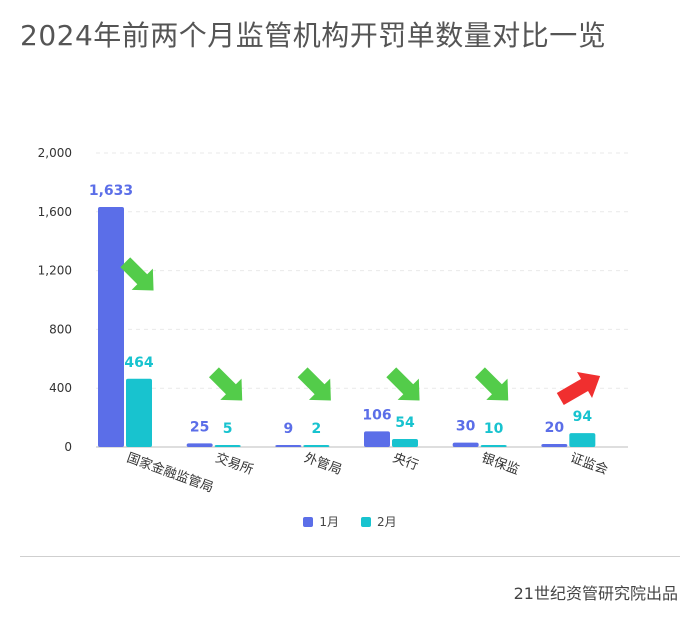 The height and width of the screenshot is (622, 700). Describe the element at coordinates (589, 464) in the screenshot. I see `x-tick-label: 证监会` at that location.